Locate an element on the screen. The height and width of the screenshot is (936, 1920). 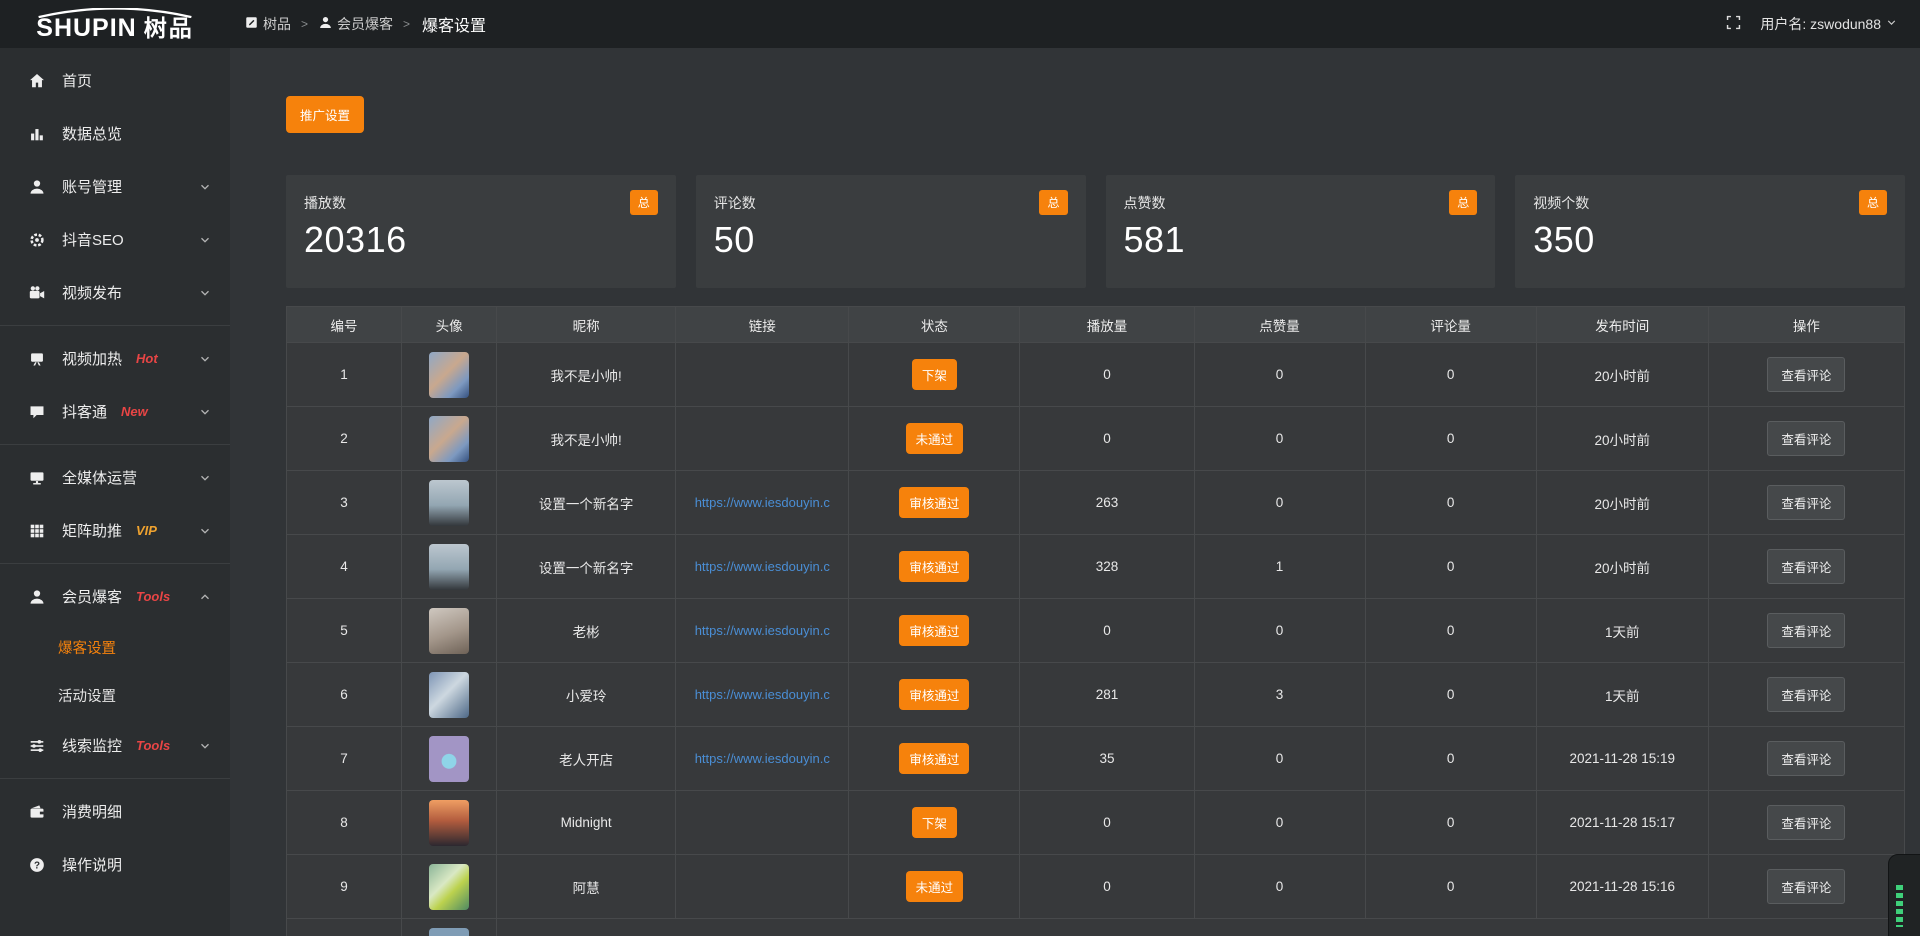
cell-plays: 328 is located at coordinates (1107, 566).